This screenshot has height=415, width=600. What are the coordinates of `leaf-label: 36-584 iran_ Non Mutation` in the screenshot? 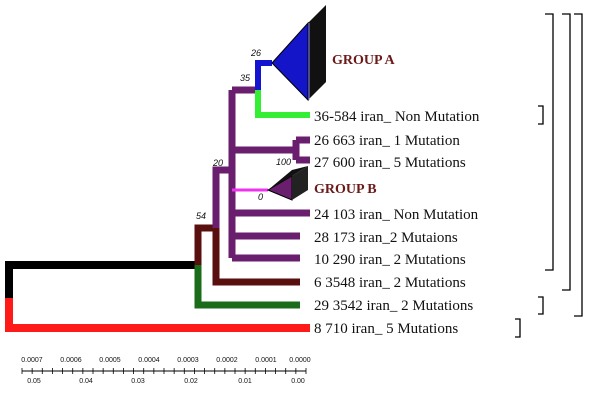 It's located at (397, 117).